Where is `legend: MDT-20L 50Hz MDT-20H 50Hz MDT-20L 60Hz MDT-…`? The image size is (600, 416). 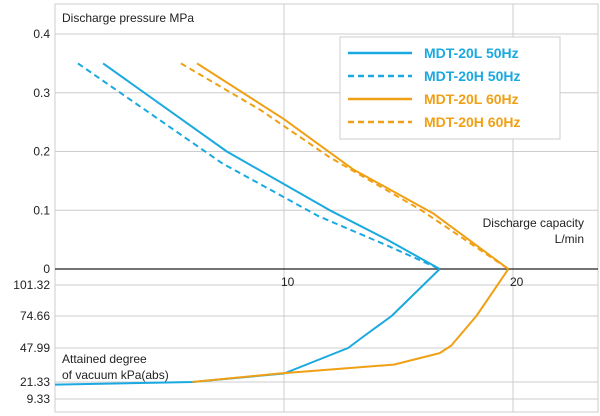
legend: MDT-20L 50Hz MDT-20H 50Hz MDT-20L 60Hz MDT-… is located at coordinates (450, 88).